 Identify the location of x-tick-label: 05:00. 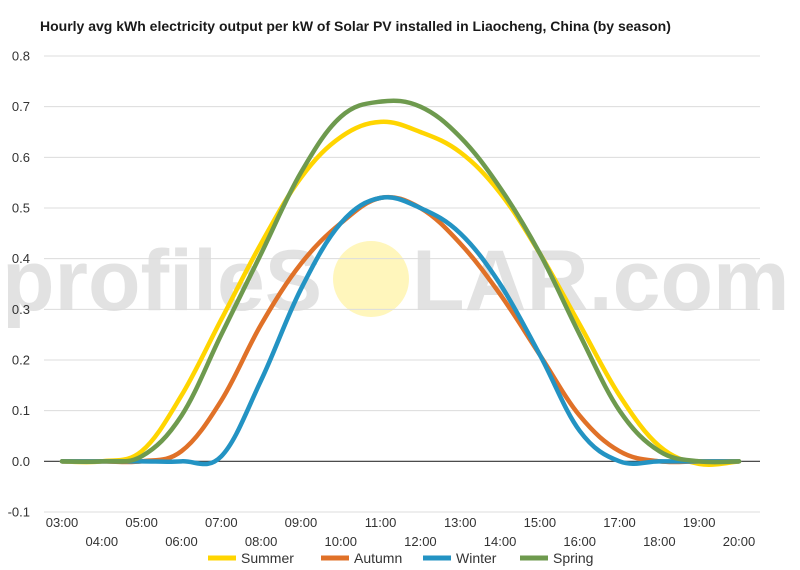
(141, 522).